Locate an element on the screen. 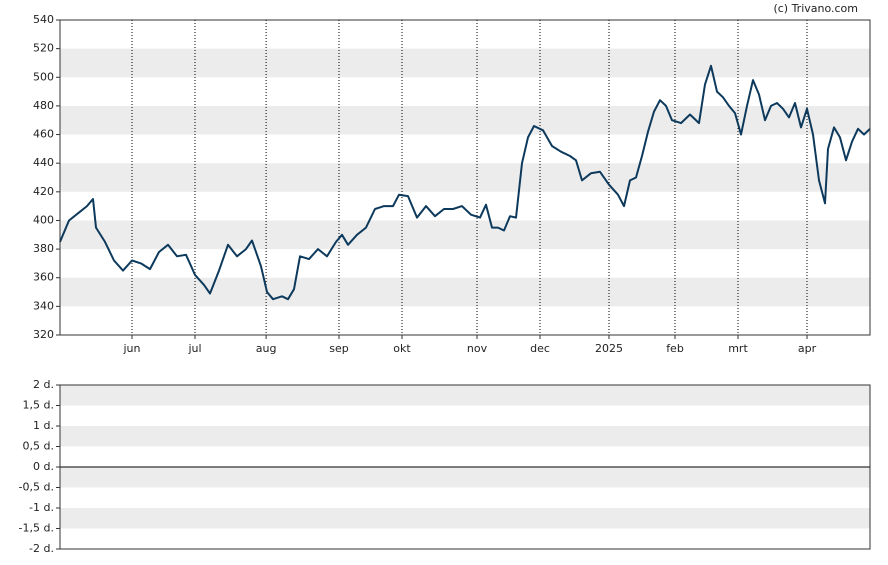  x-tick-label: 2025 is located at coordinates (609, 348).